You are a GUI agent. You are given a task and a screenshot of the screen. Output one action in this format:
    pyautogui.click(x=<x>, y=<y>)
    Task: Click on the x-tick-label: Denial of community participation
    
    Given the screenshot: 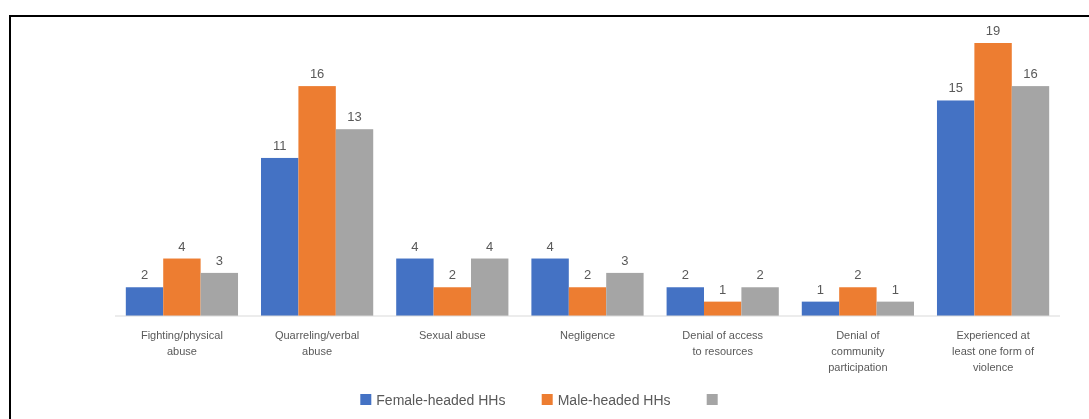 What is the action you would take?
    pyautogui.click(x=858, y=351)
    